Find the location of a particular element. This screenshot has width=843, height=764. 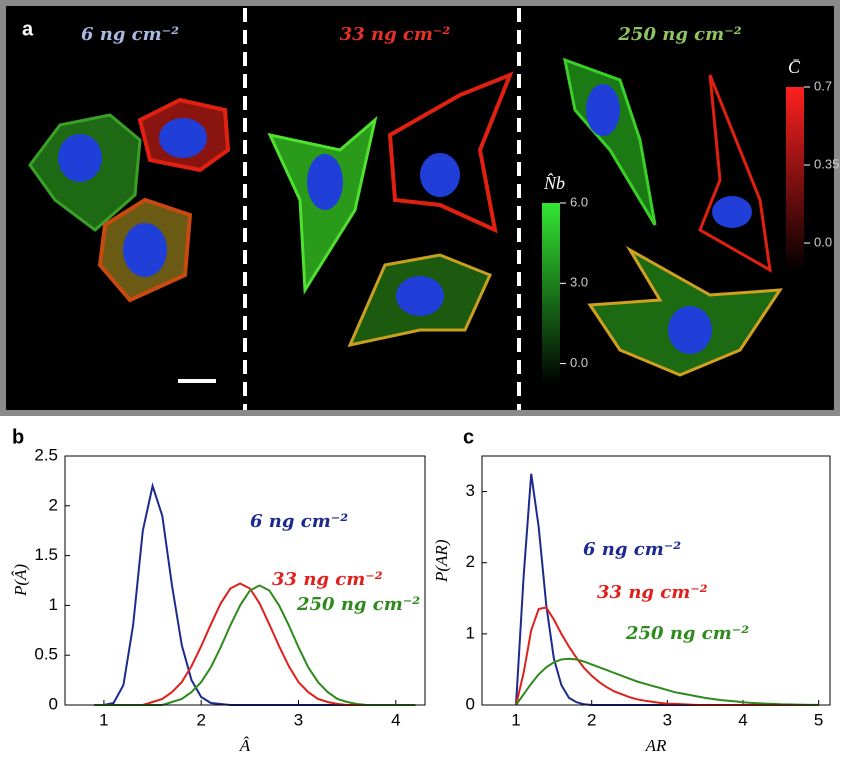

y-axis-label: P(Â) is located at coordinates (20, 580).